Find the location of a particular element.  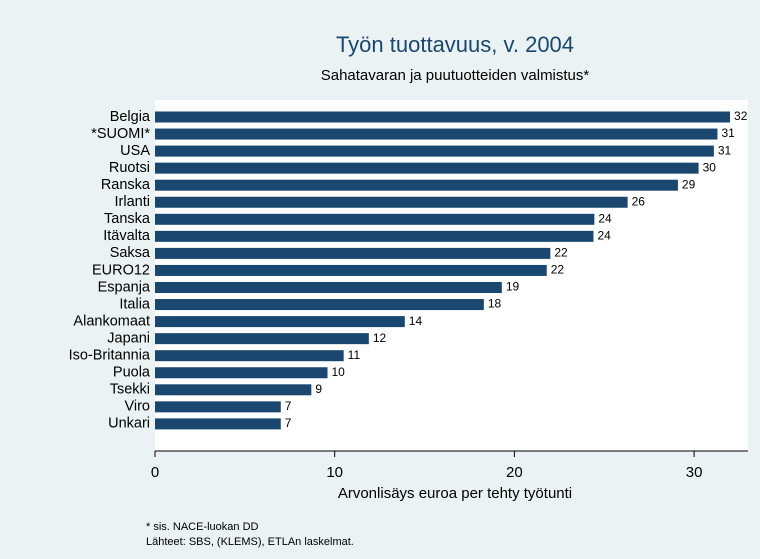

y-tick-label: Ranska is located at coordinates (126, 185).